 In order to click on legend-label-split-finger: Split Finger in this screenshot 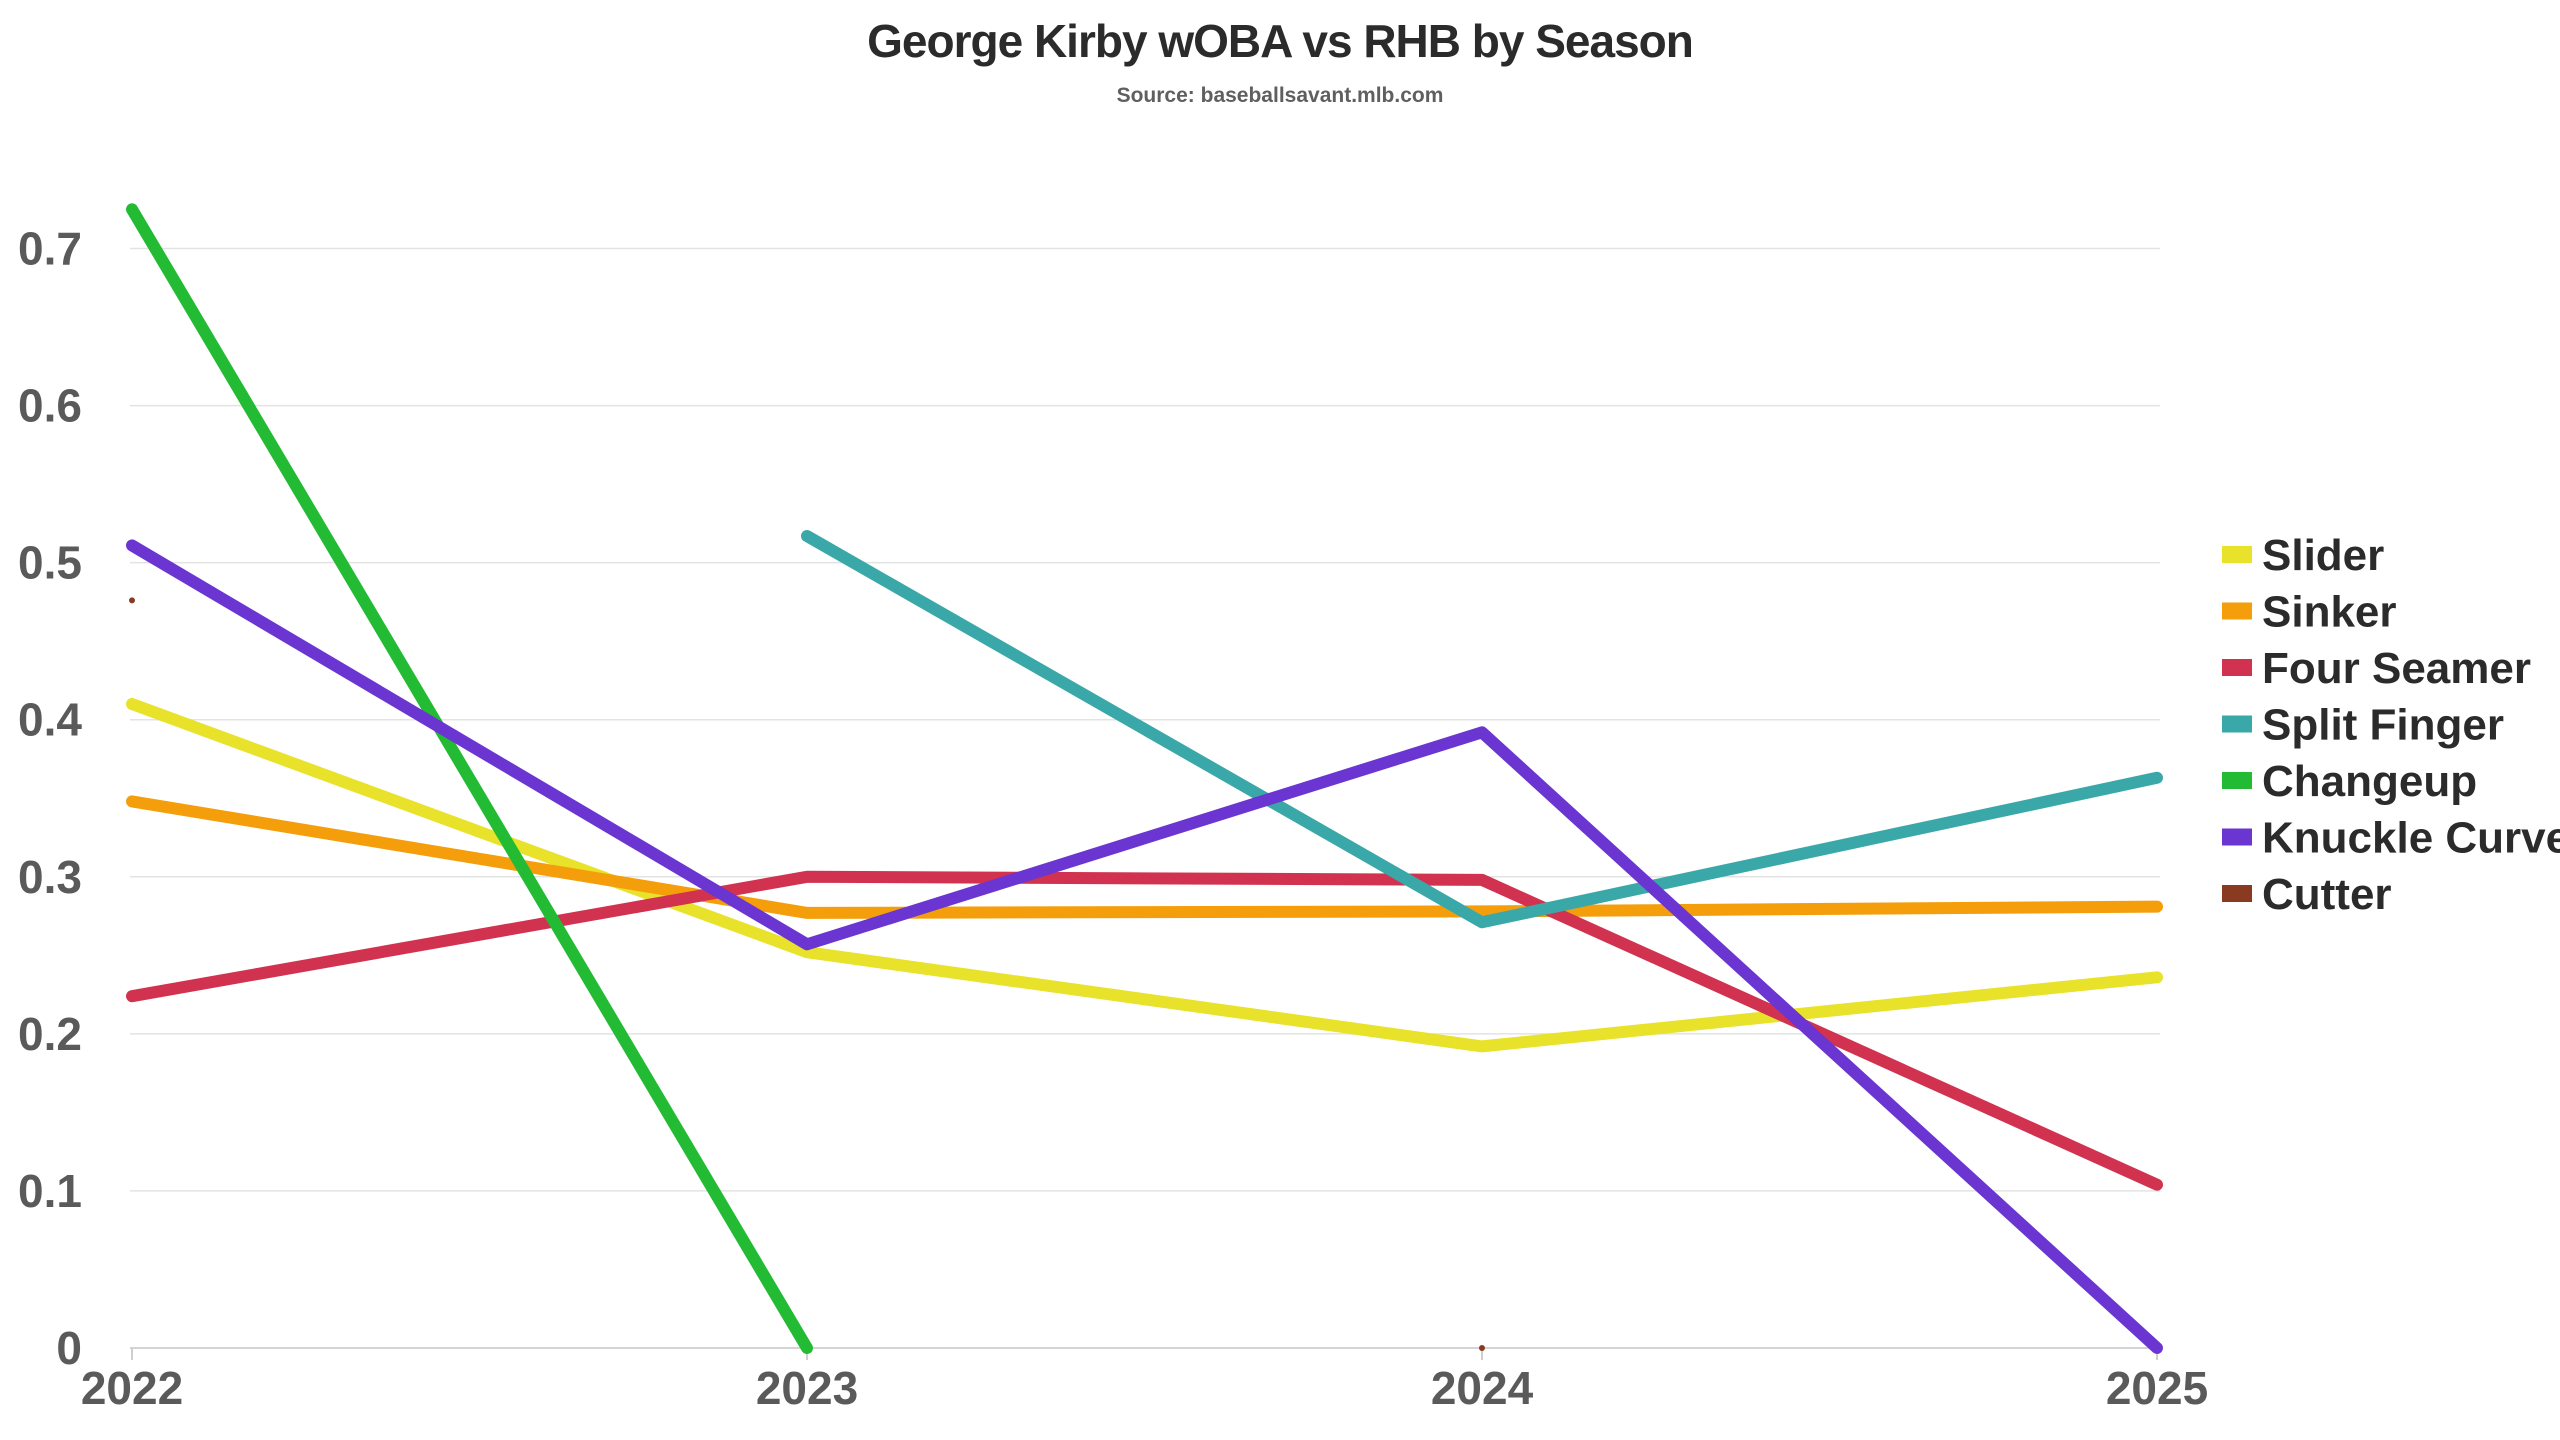, I will do `click(2383, 725)`.